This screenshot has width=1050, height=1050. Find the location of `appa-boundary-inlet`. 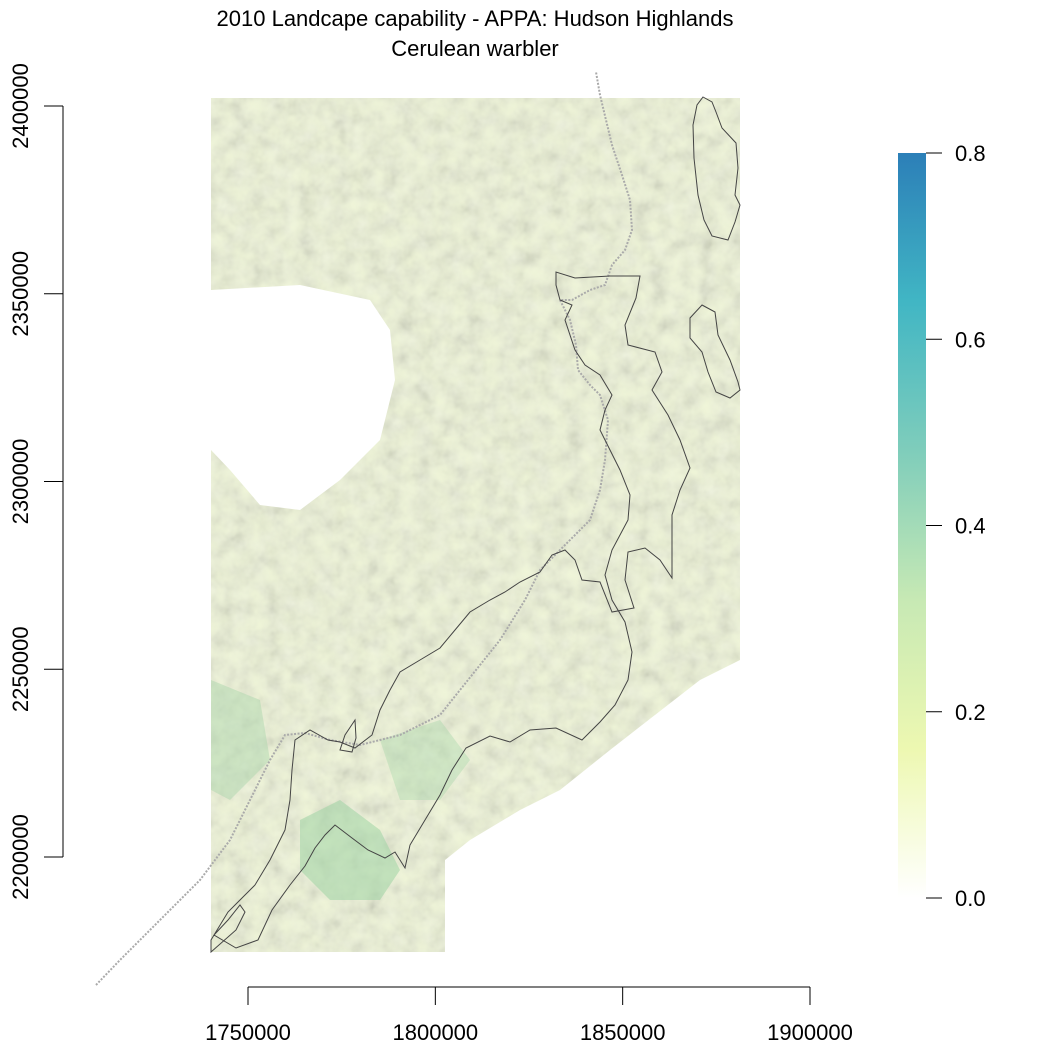

appa-boundary-inlet is located at coordinates (348, 735).